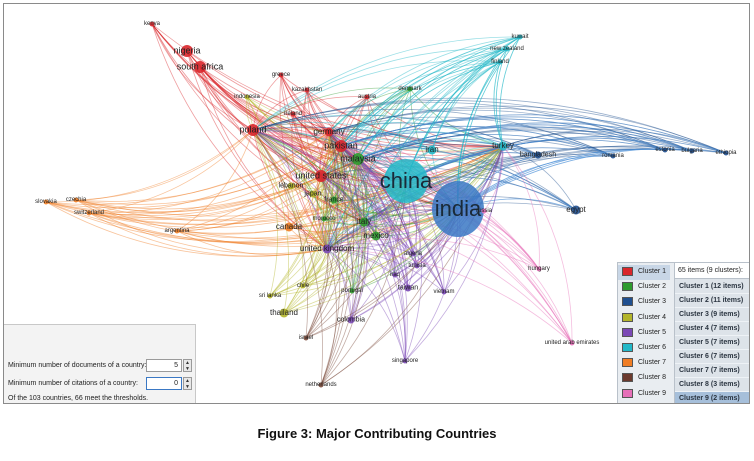 The width and height of the screenshot is (754, 461). I want to click on node-china, so click(406, 181).